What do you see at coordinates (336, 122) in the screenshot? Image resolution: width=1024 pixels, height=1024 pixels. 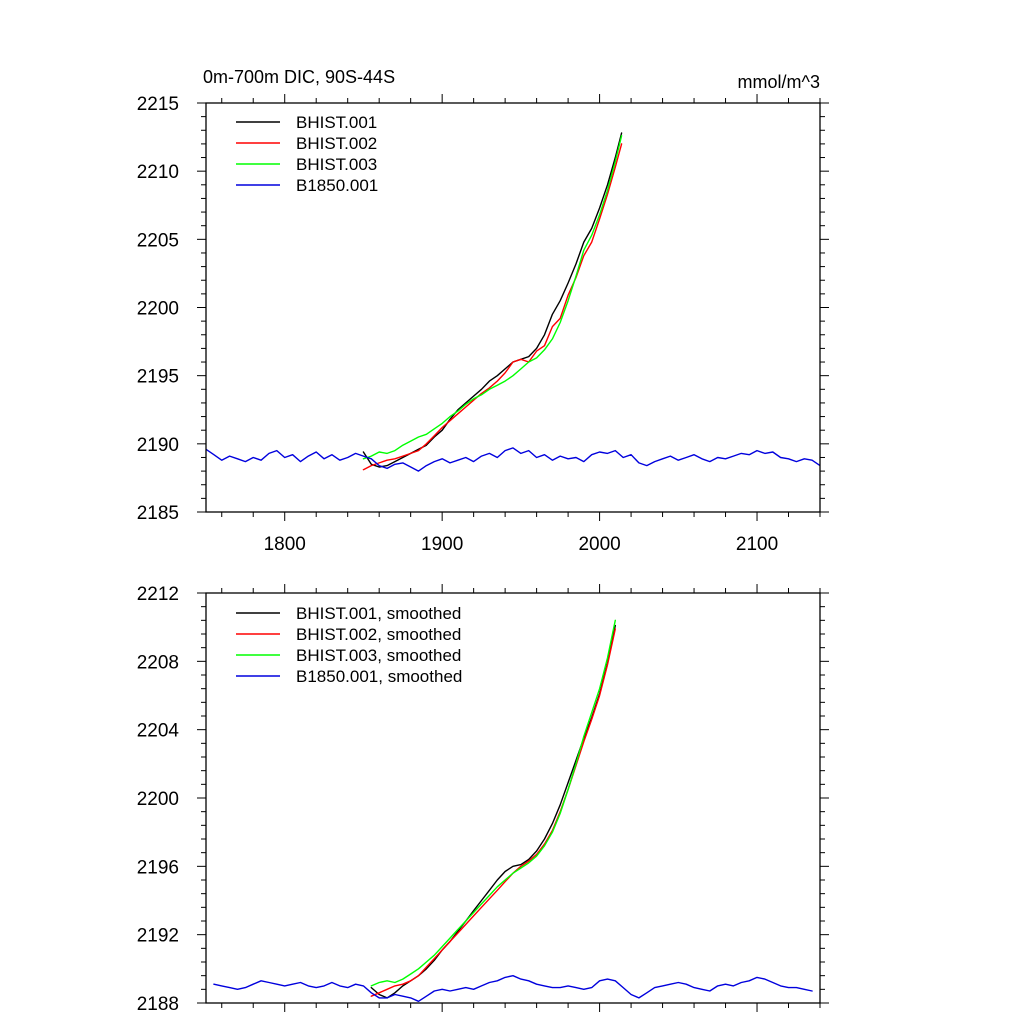 I see `legend-label: BHIST.001` at bounding box center [336, 122].